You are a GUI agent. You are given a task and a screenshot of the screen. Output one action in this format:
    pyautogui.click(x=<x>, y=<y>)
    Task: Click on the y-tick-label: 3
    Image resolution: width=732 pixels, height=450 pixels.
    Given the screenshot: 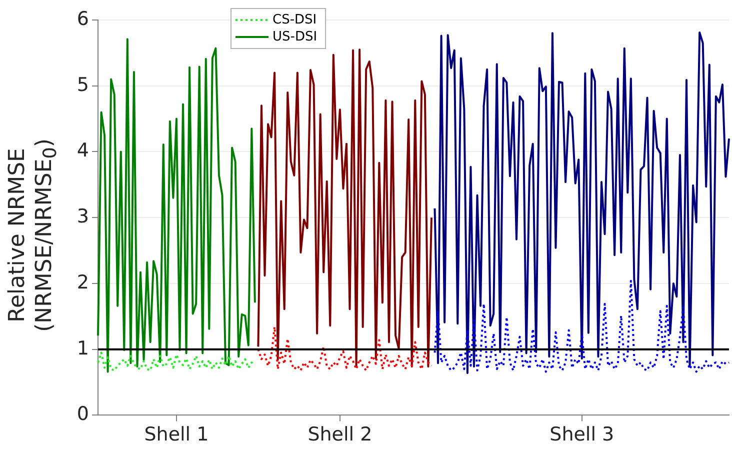 What is the action you would take?
    pyautogui.click(x=82, y=217)
    